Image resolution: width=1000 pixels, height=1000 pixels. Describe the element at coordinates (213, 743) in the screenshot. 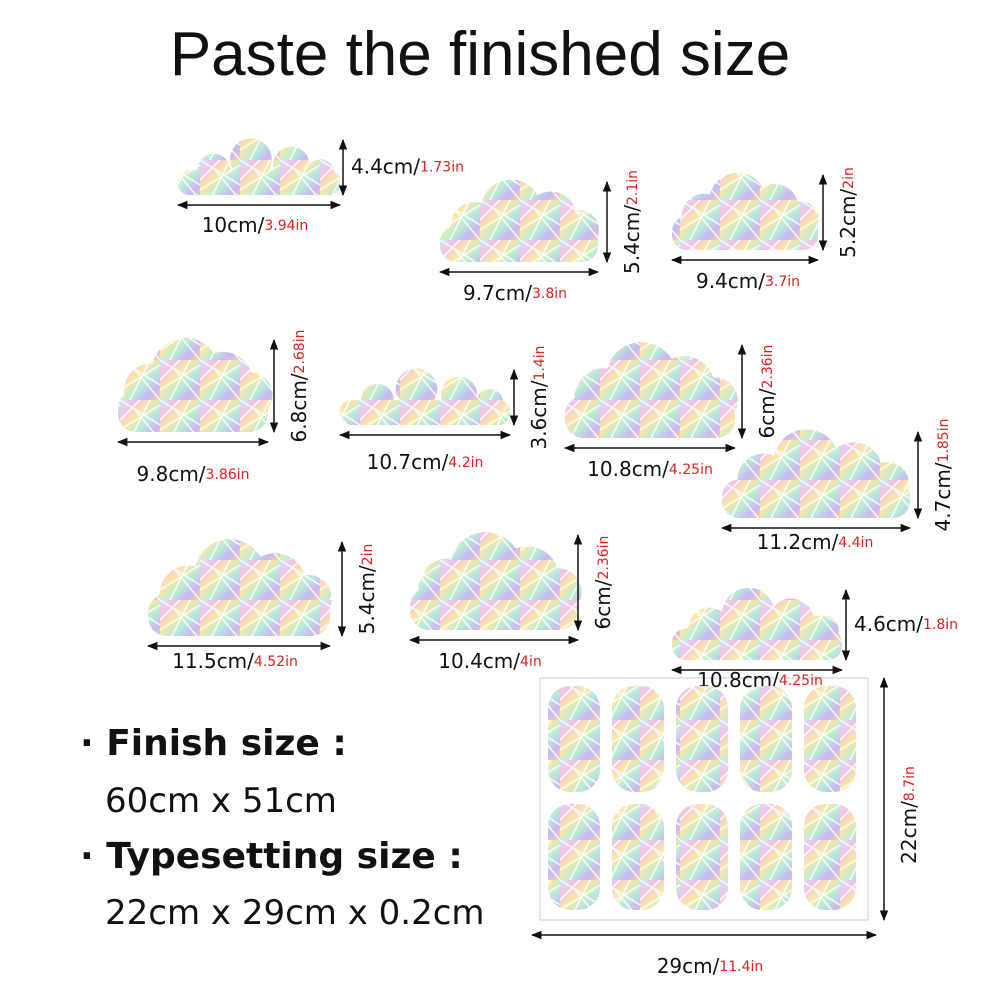

I see `spec-label: · Finish size :` at that location.